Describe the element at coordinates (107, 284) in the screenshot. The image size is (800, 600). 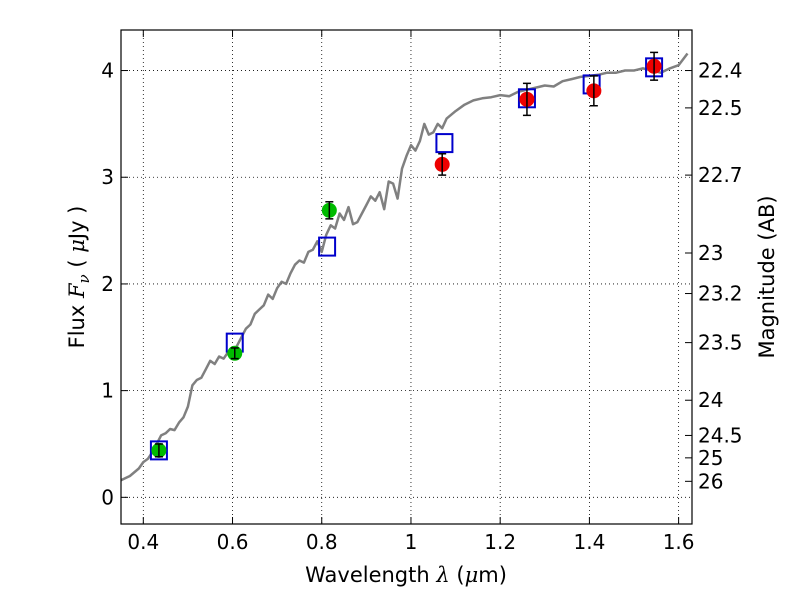
I see `y-tick-label: 2` at that location.